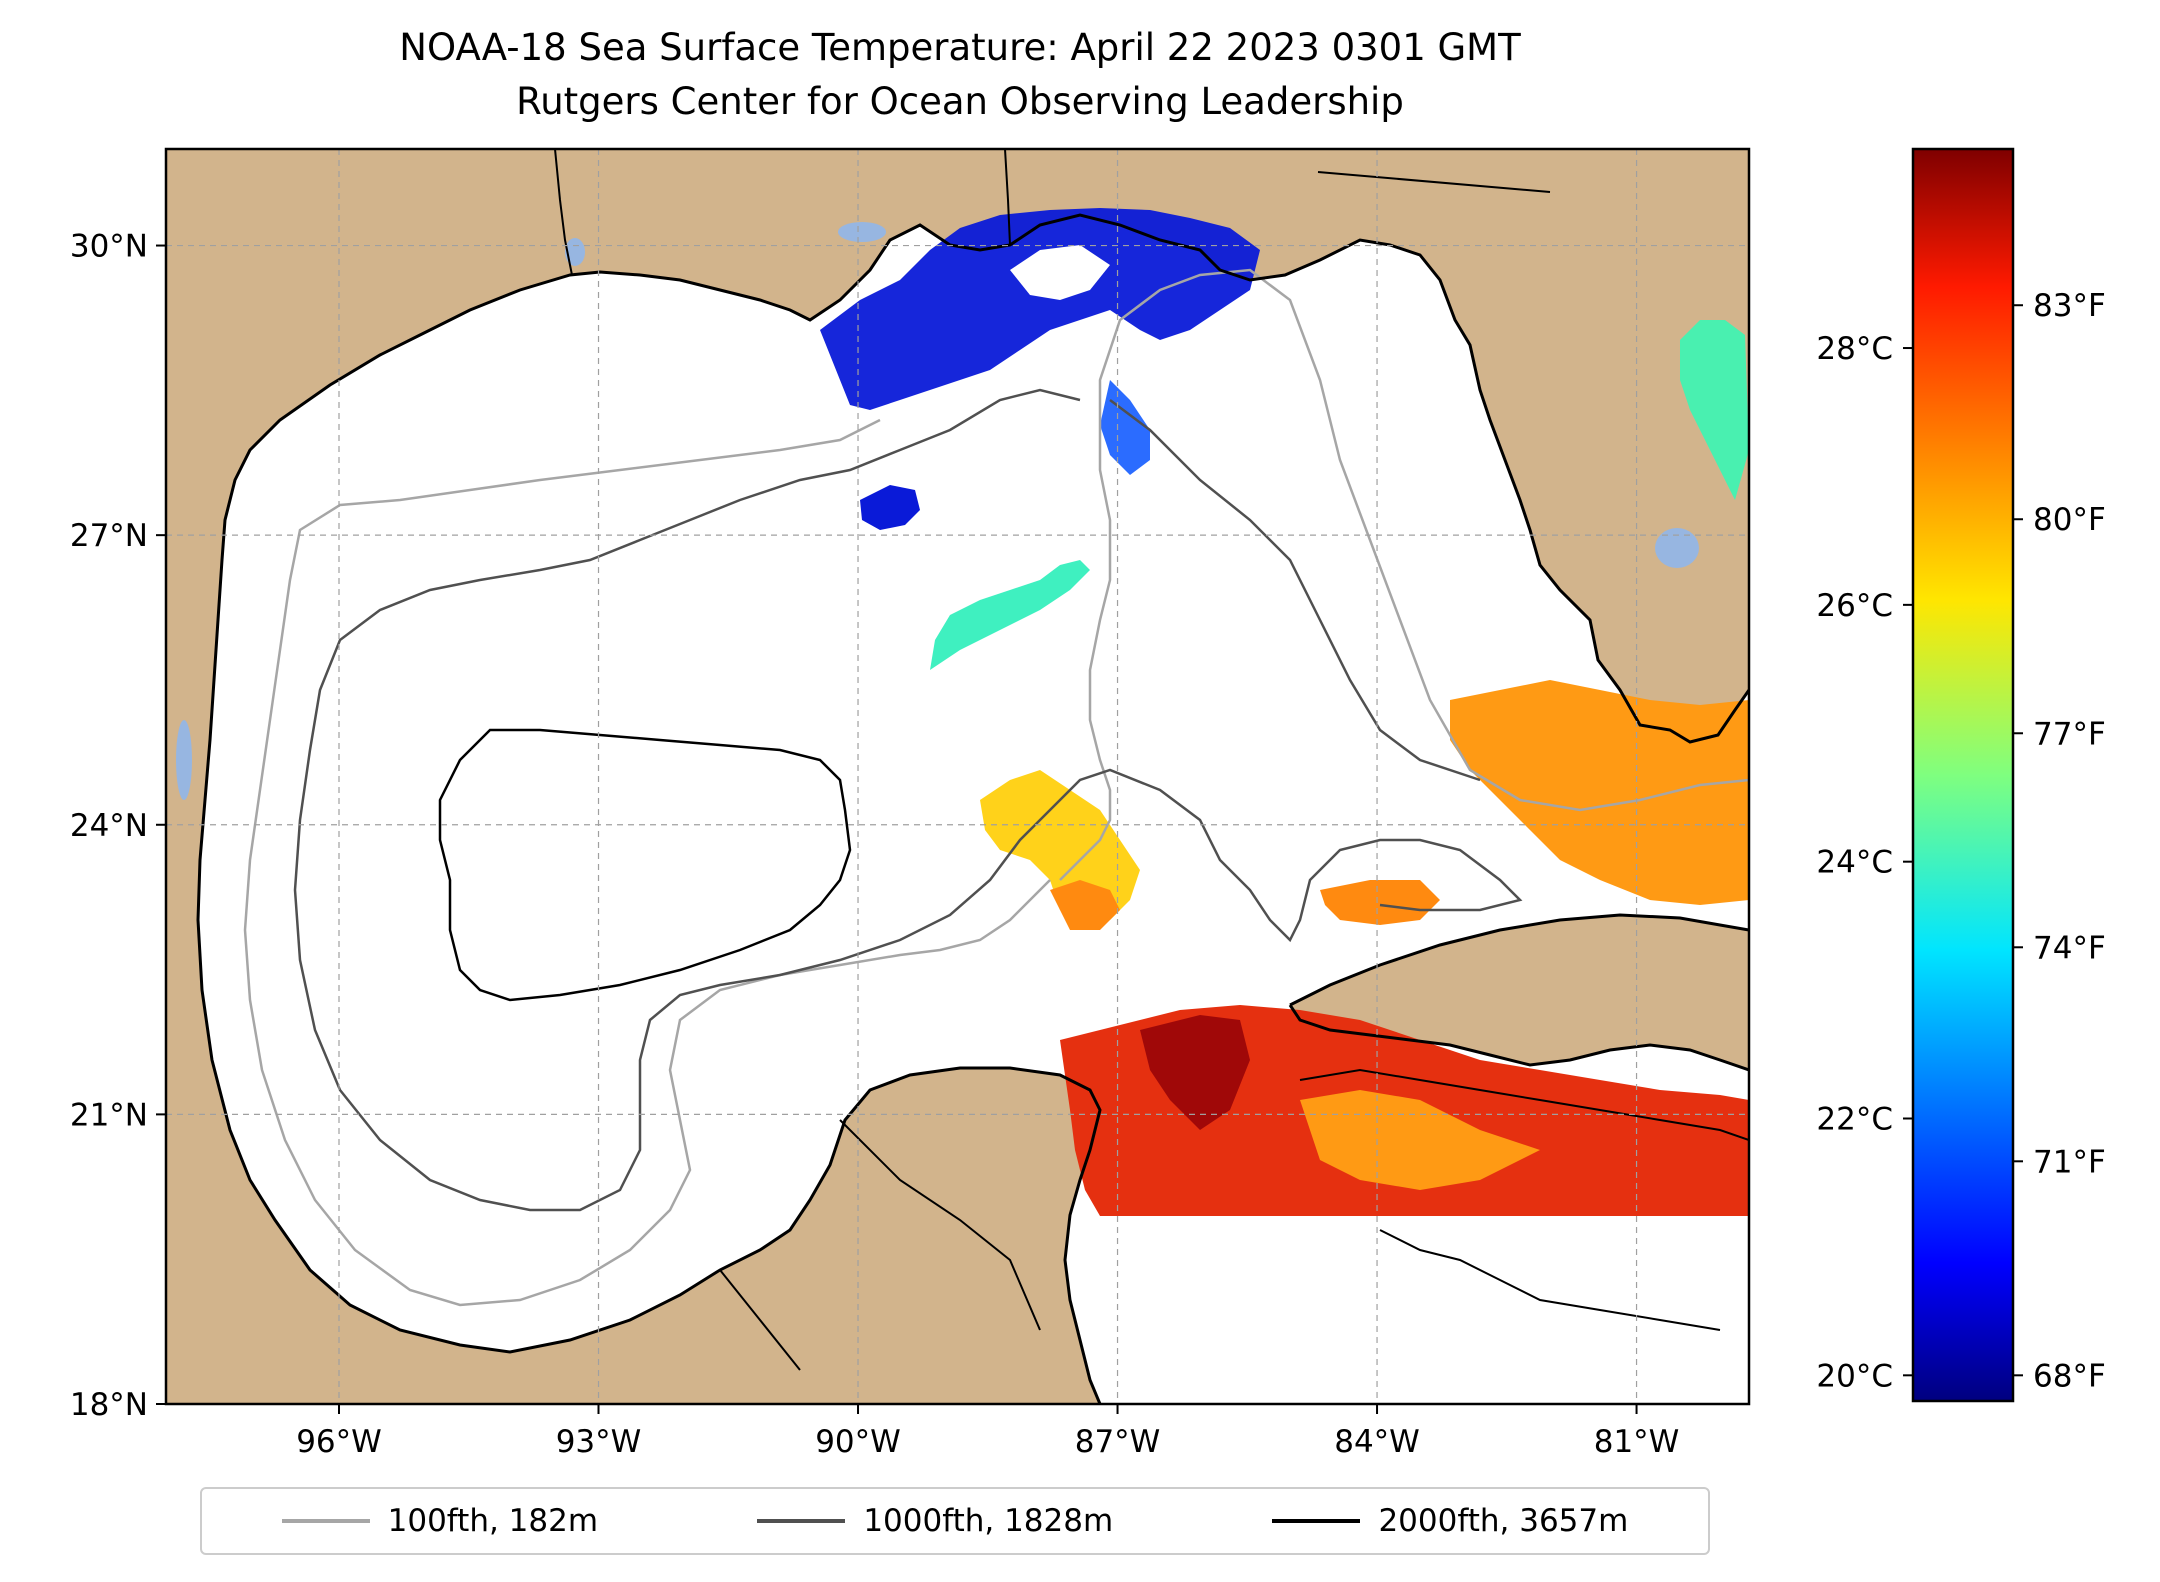  I want to click on lat-tick-label: 21°N, so click(109, 1115).